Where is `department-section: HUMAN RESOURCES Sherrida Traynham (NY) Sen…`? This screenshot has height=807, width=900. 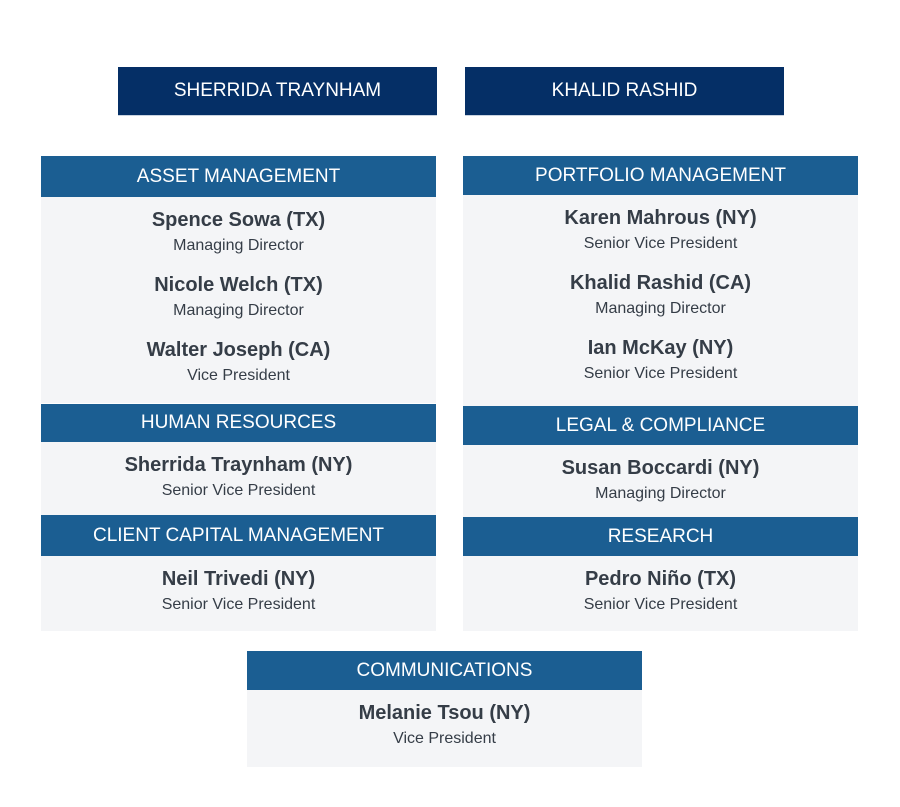
department-section: HUMAN RESOURCES Sherrida Traynham (NY) Sen… is located at coordinates (238, 459).